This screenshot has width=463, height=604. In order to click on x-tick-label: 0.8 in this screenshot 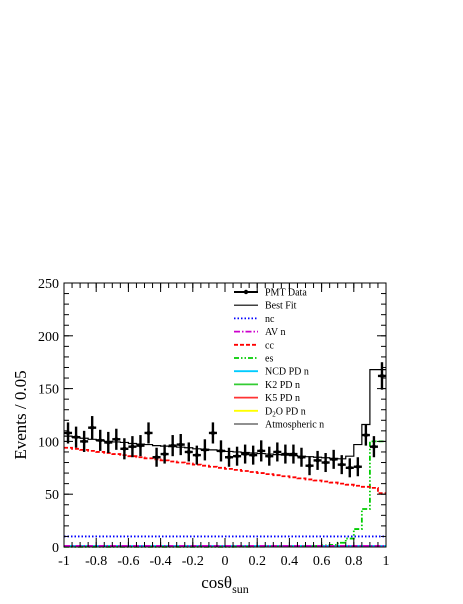, I will do `click(354, 561)`.